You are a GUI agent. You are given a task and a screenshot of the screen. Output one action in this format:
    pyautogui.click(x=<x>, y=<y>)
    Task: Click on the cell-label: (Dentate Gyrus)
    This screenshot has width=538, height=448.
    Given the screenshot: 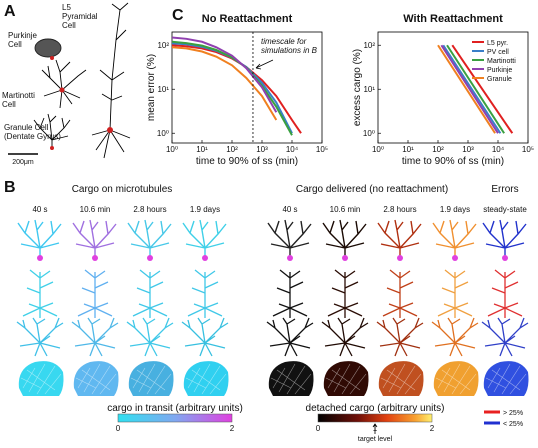 What is the action you would take?
    pyautogui.click(x=32, y=136)
    